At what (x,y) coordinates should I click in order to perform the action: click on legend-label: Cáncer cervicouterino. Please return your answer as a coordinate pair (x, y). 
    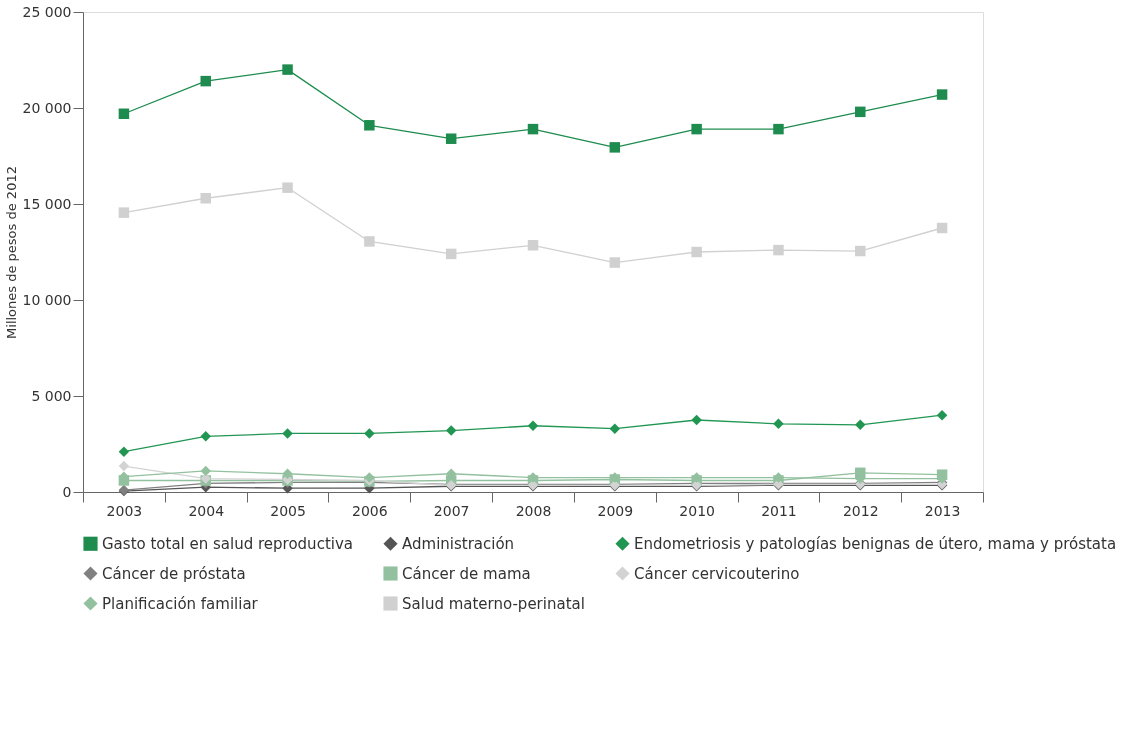
    Looking at the image, I should click on (717, 573).